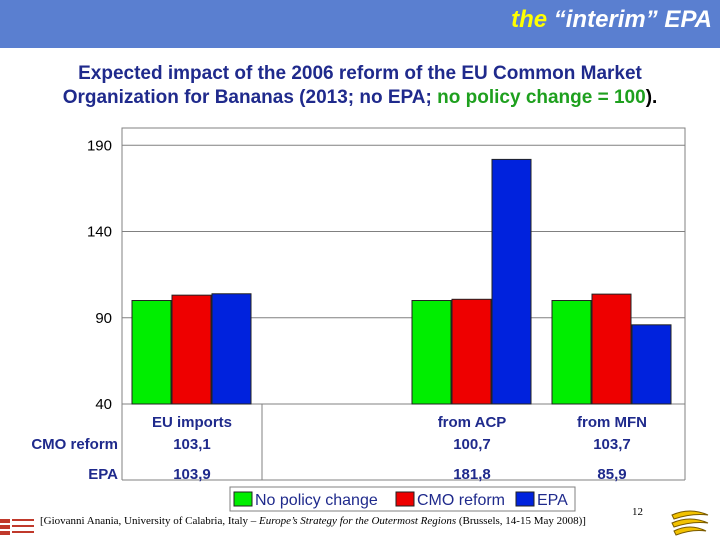 The width and height of the screenshot is (720, 540). I want to click on legend-label: No policy change, so click(316, 500).